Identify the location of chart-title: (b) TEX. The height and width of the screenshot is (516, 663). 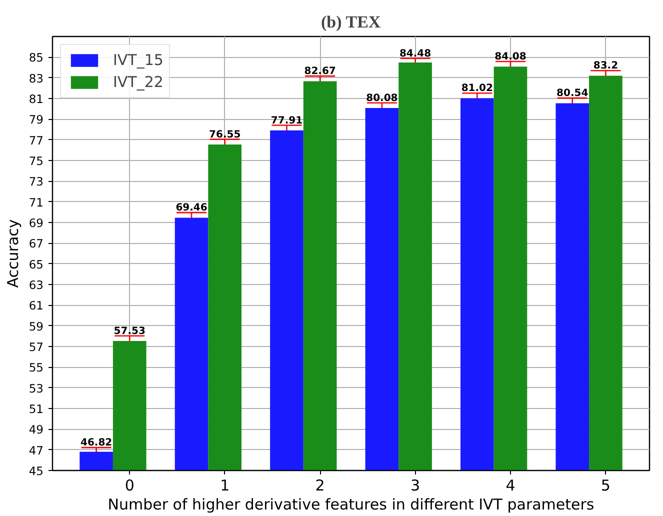
(351, 22).